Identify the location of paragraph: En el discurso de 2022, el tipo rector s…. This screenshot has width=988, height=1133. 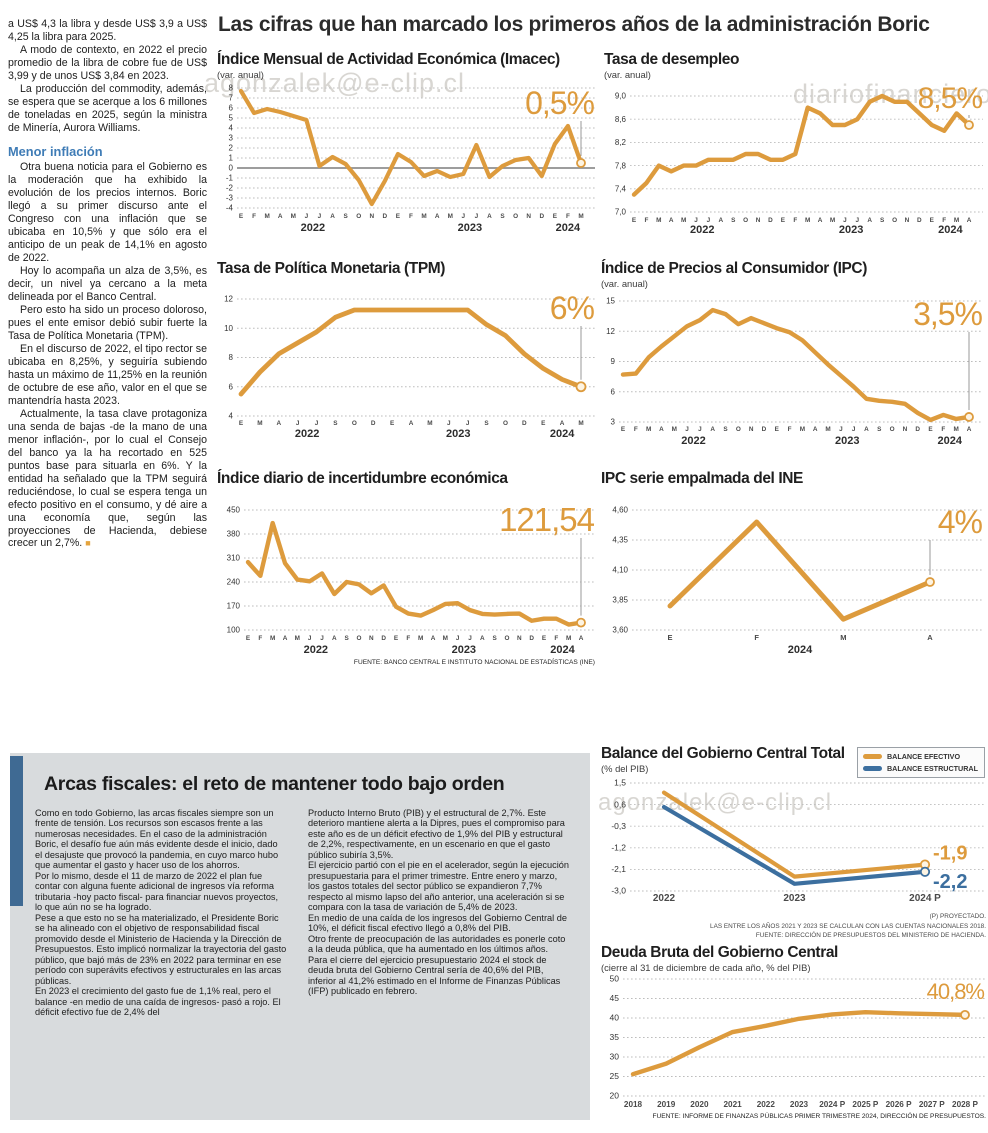
(107, 374).